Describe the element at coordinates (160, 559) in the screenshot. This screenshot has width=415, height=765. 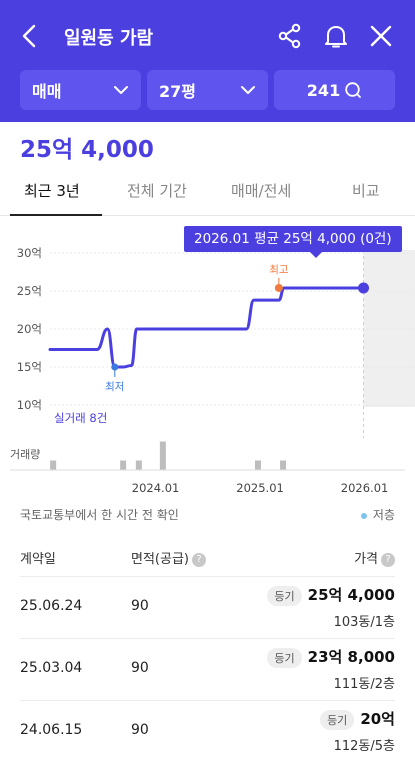
I see `header-area: 면적(공급)` at that location.